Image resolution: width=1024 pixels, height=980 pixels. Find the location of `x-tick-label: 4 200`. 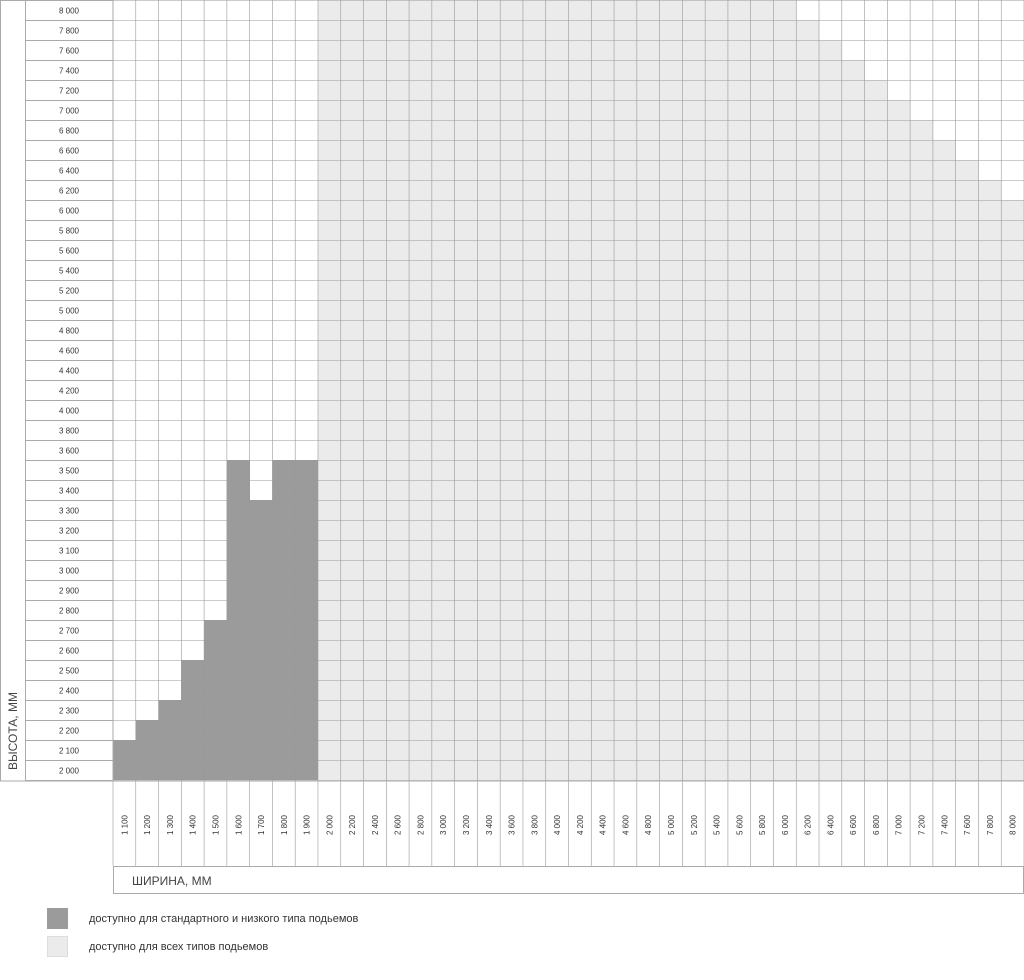

x-tick-label: 4 200 is located at coordinates (580, 824).